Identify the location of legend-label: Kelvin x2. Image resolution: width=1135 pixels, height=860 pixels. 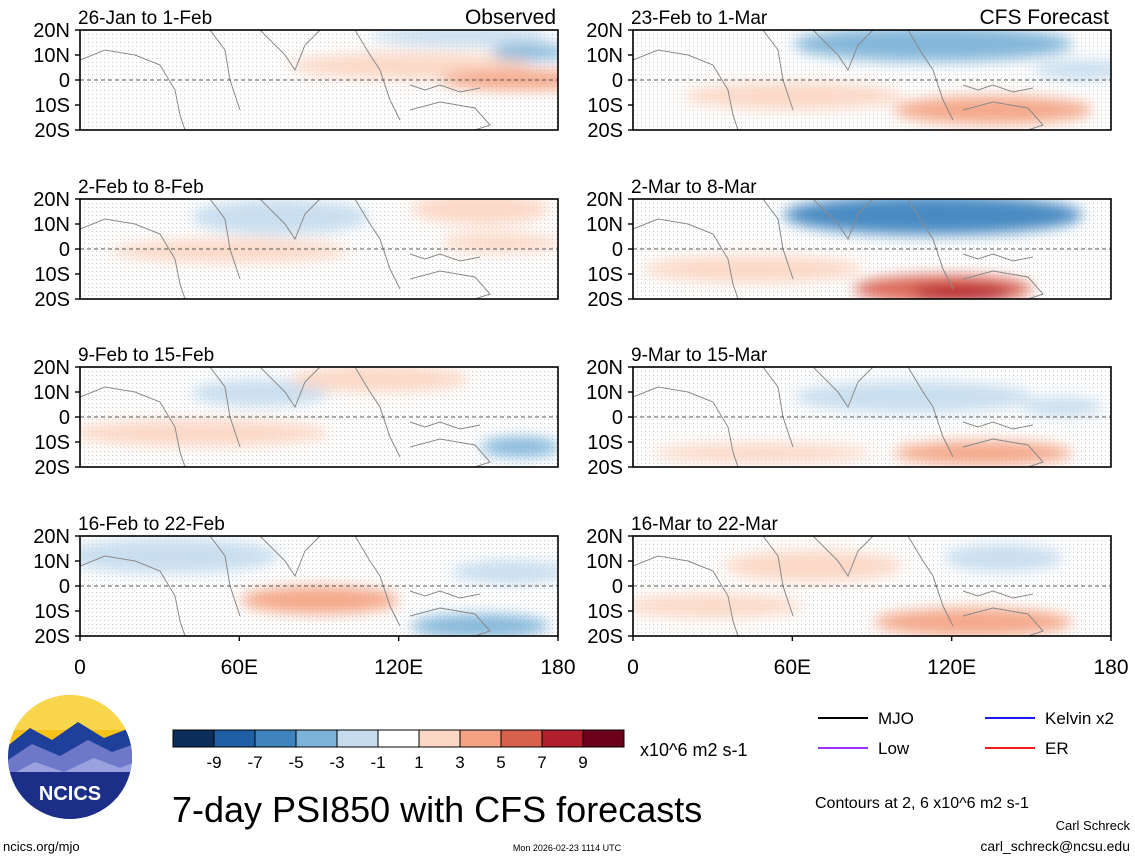
(1079, 718).